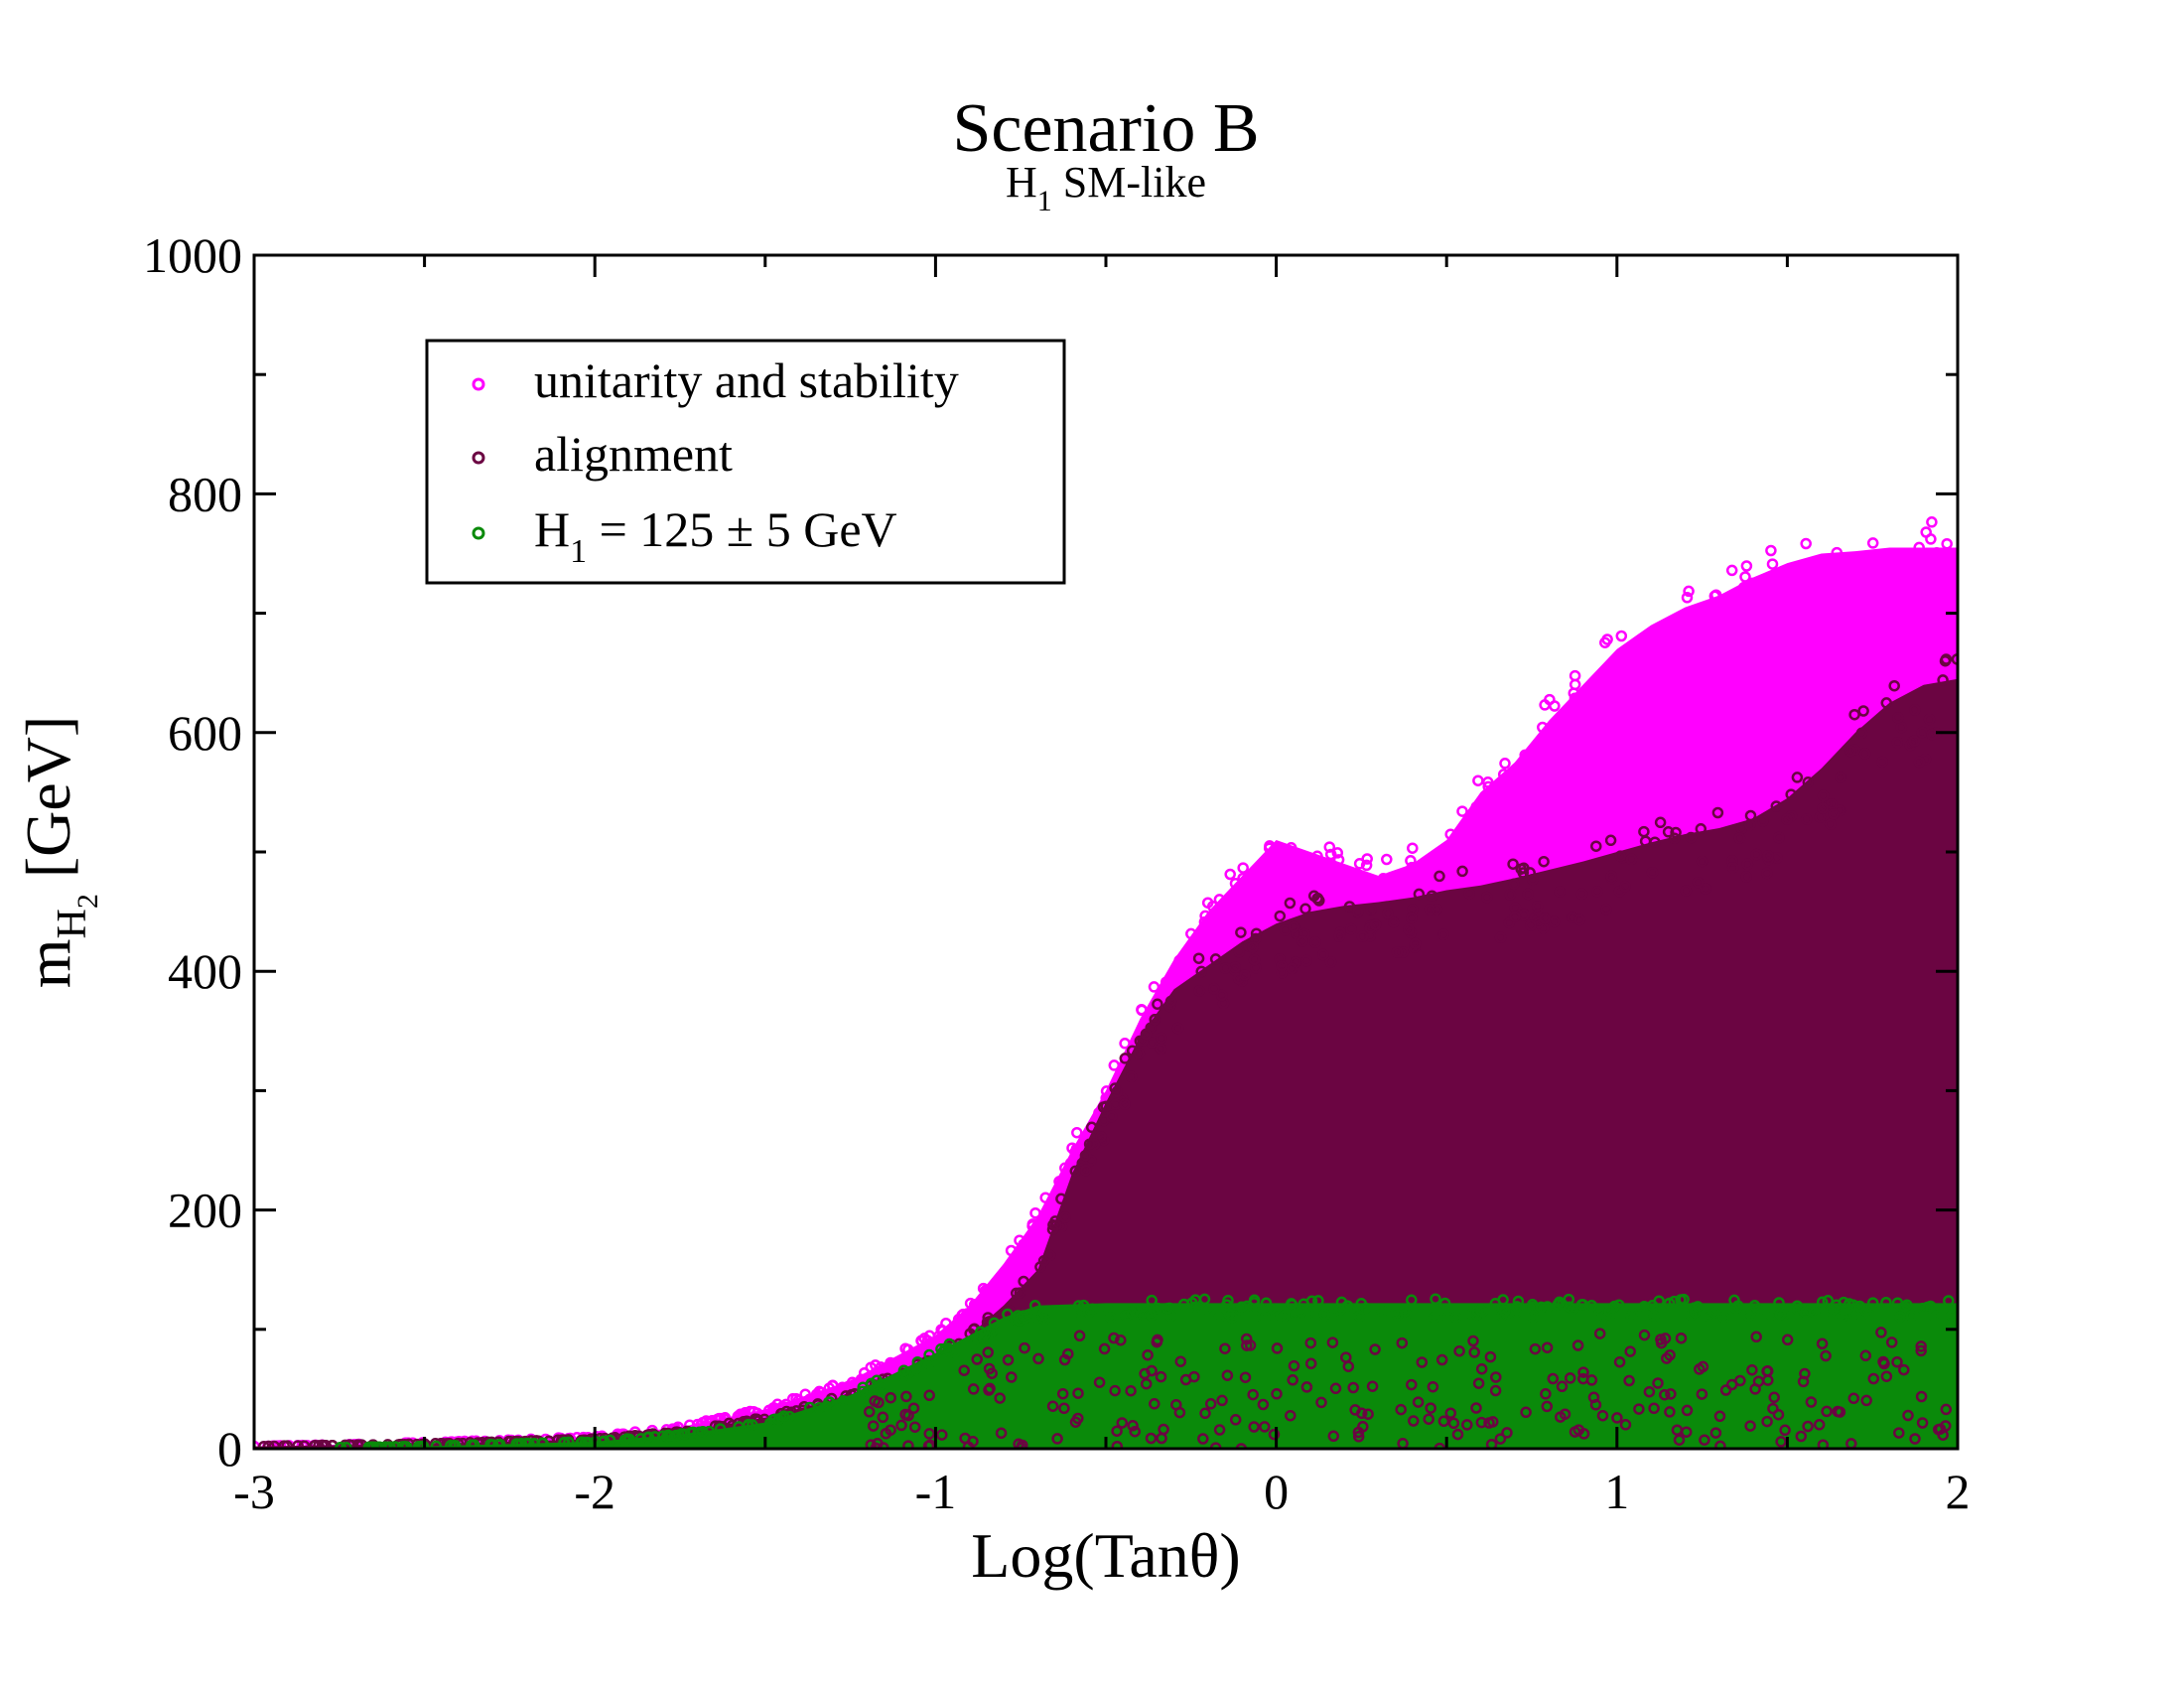 The width and height of the screenshot is (2184, 1688). What do you see at coordinates (205, 971) in the screenshot?
I see `y-tick-label: 400` at bounding box center [205, 971].